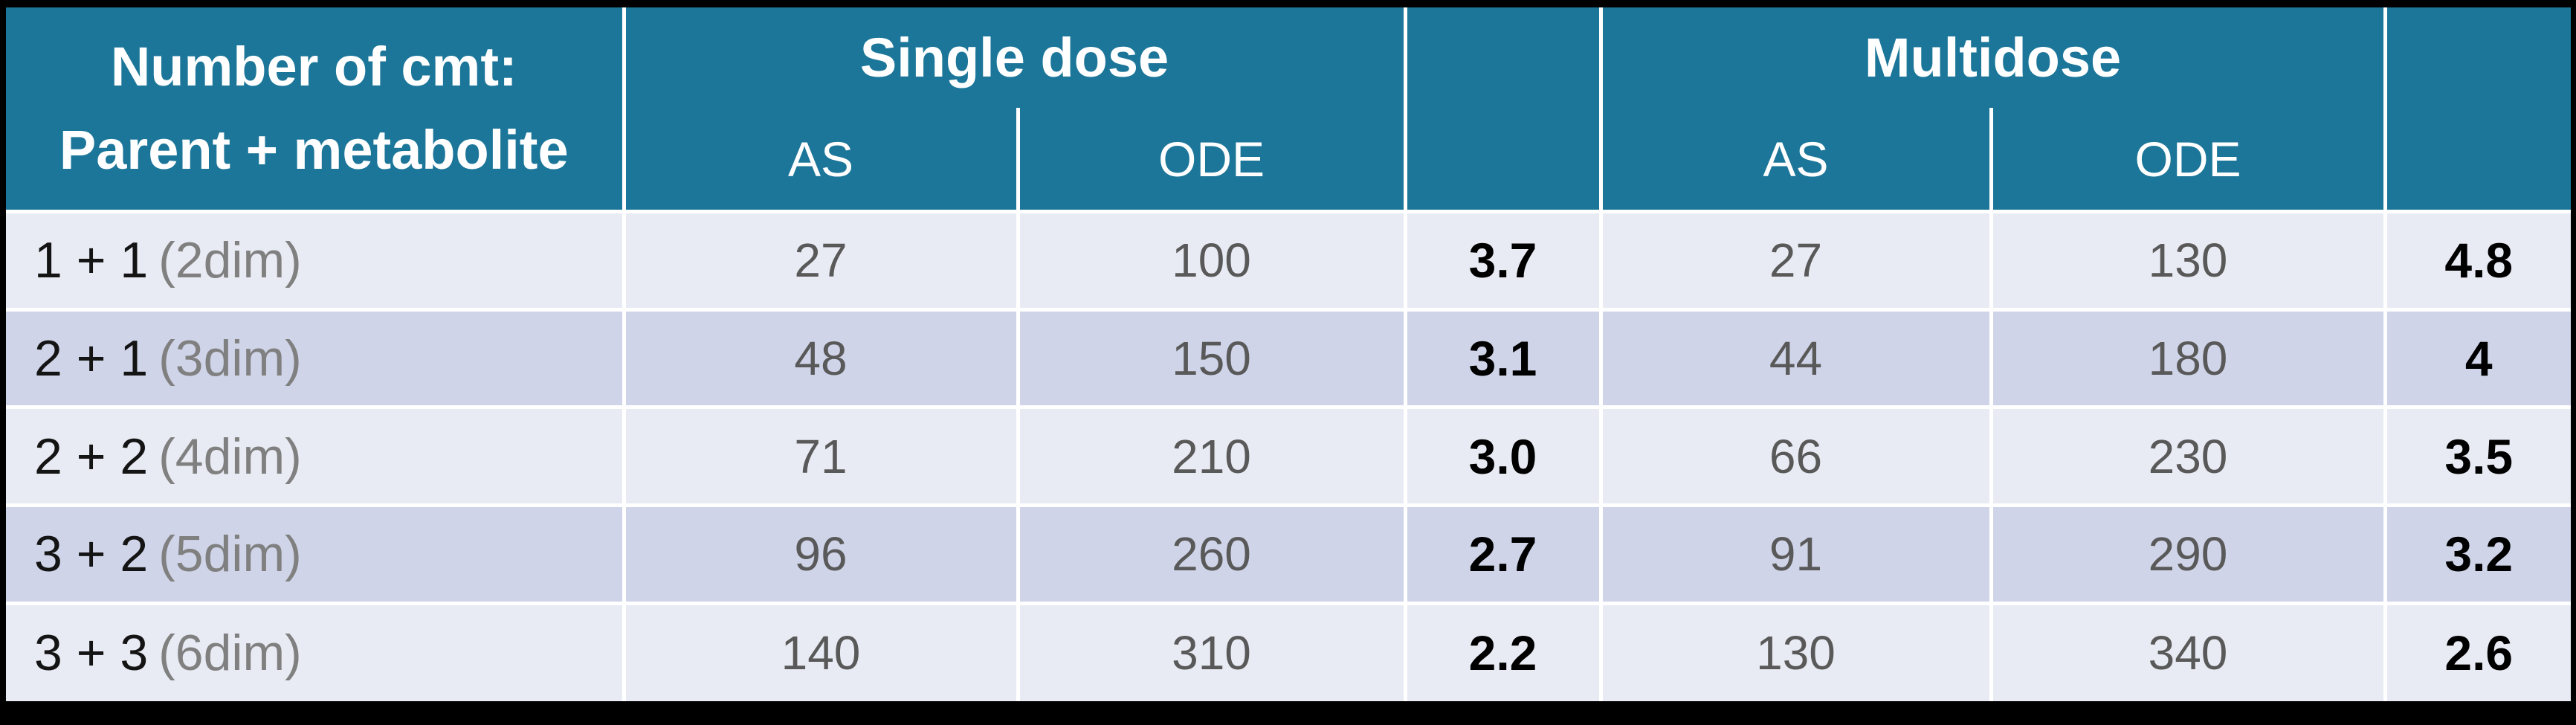 The width and height of the screenshot is (2576, 725). What do you see at coordinates (91, 554) in the screenshot?
I see `row-label: 3 + 2` at bounding box center [91, 554].